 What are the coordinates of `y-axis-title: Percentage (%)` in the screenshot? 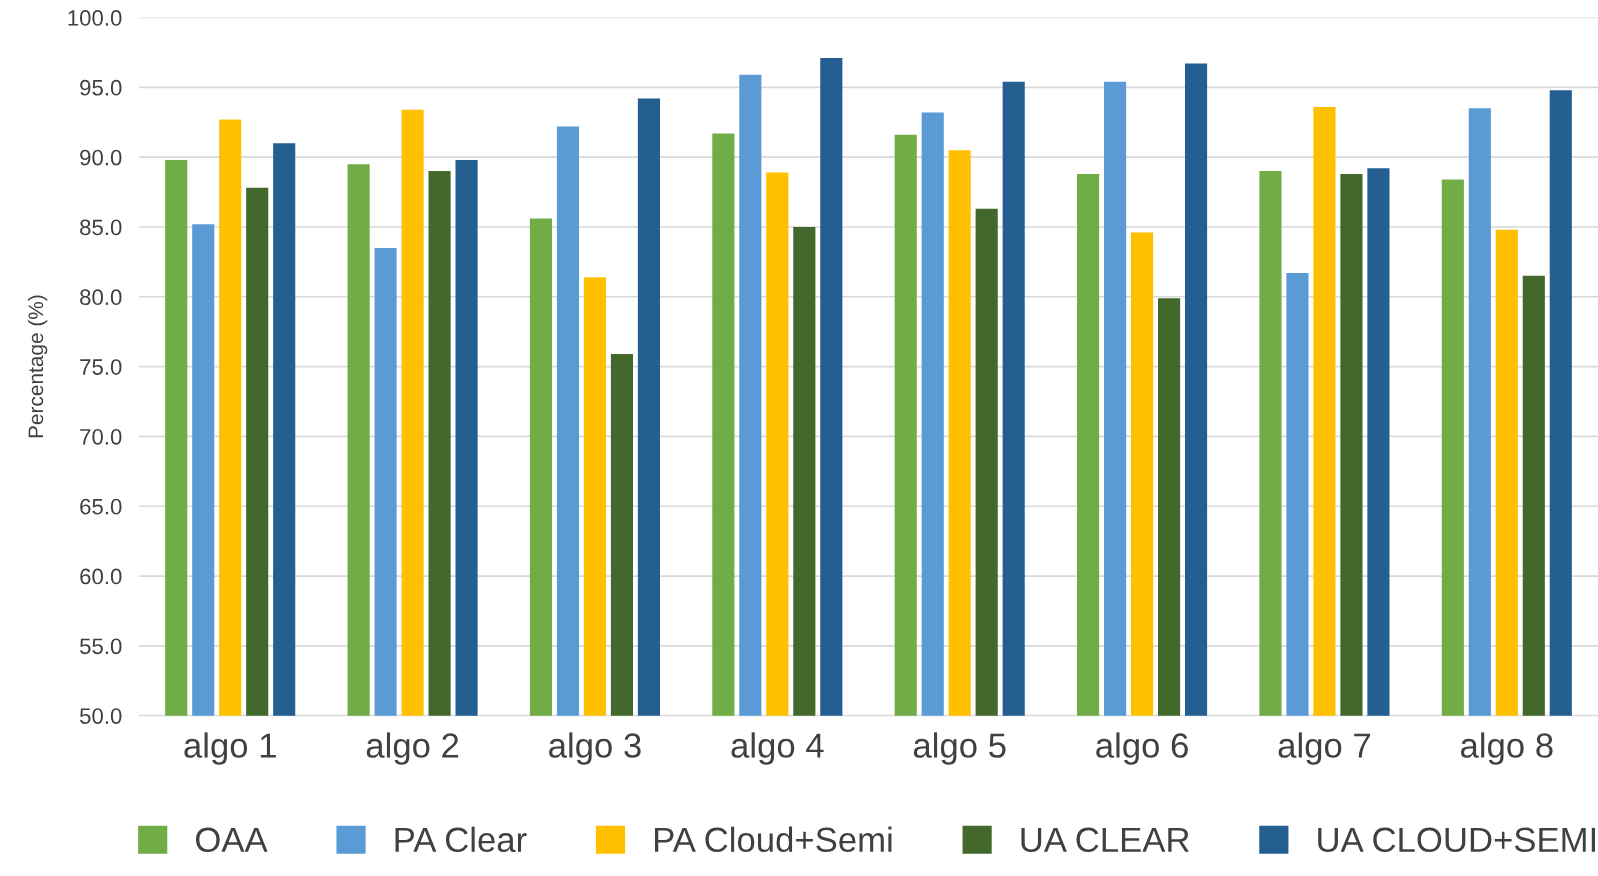 It's located at (37, 366).